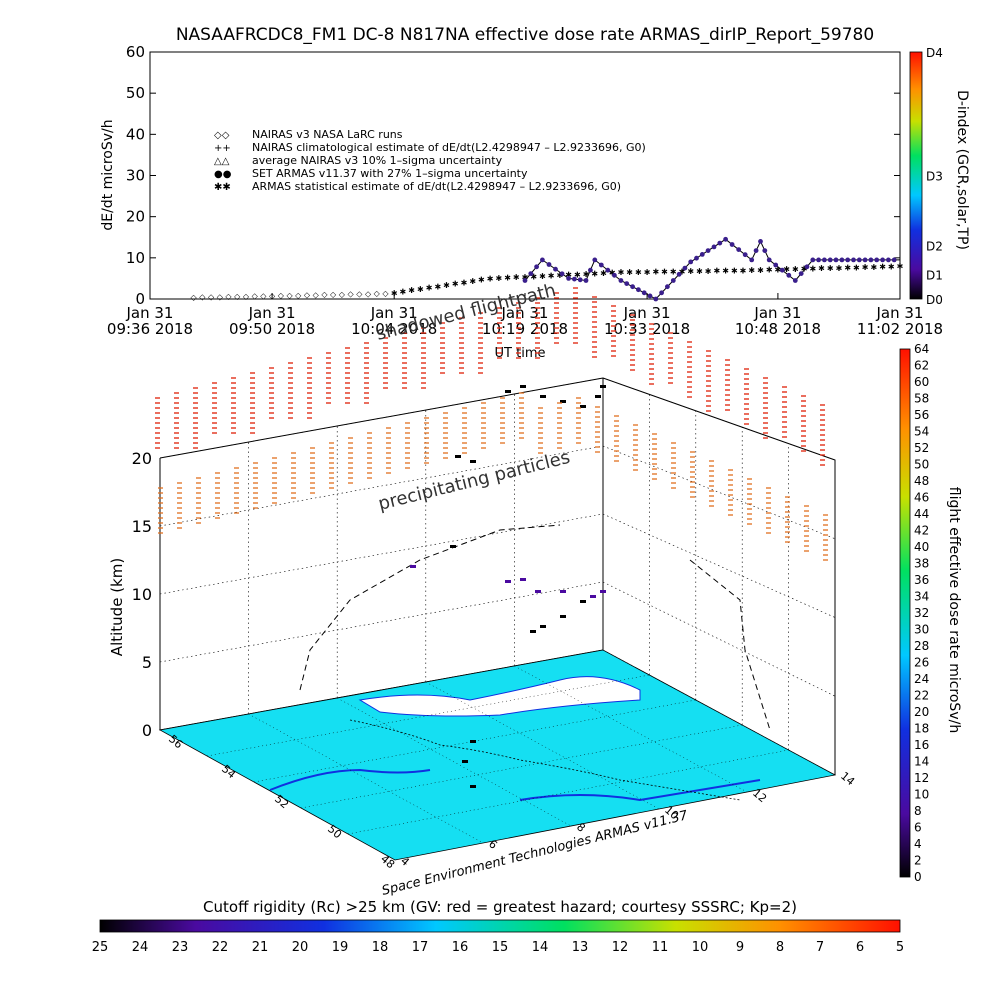 This screenshot has width=1000, height=1000. Describe the element at coordinates (142, 594) in the screenshot. I see `altitude-ticks: 0 5 10 15 20` at that location.